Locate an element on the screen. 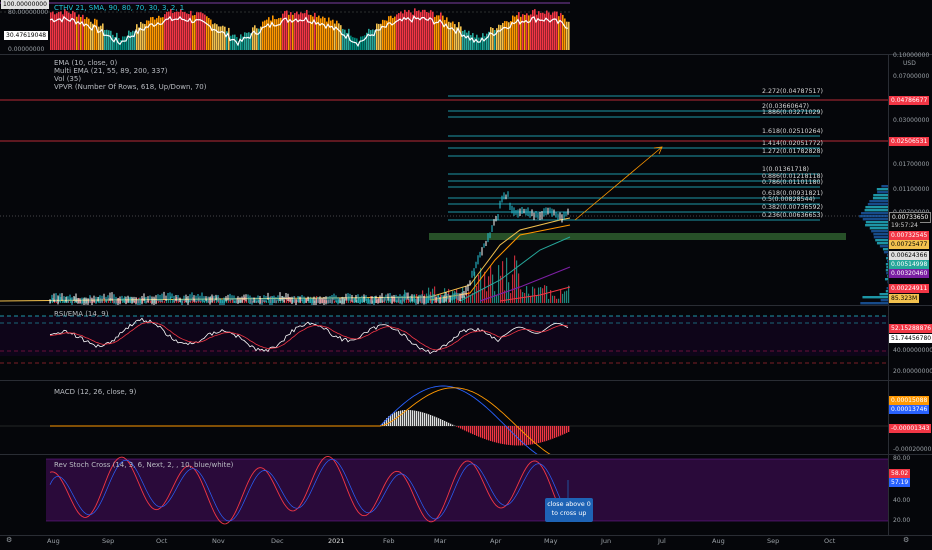 The image size is (932, 550). time-axis is located at coordinates (466, 543).